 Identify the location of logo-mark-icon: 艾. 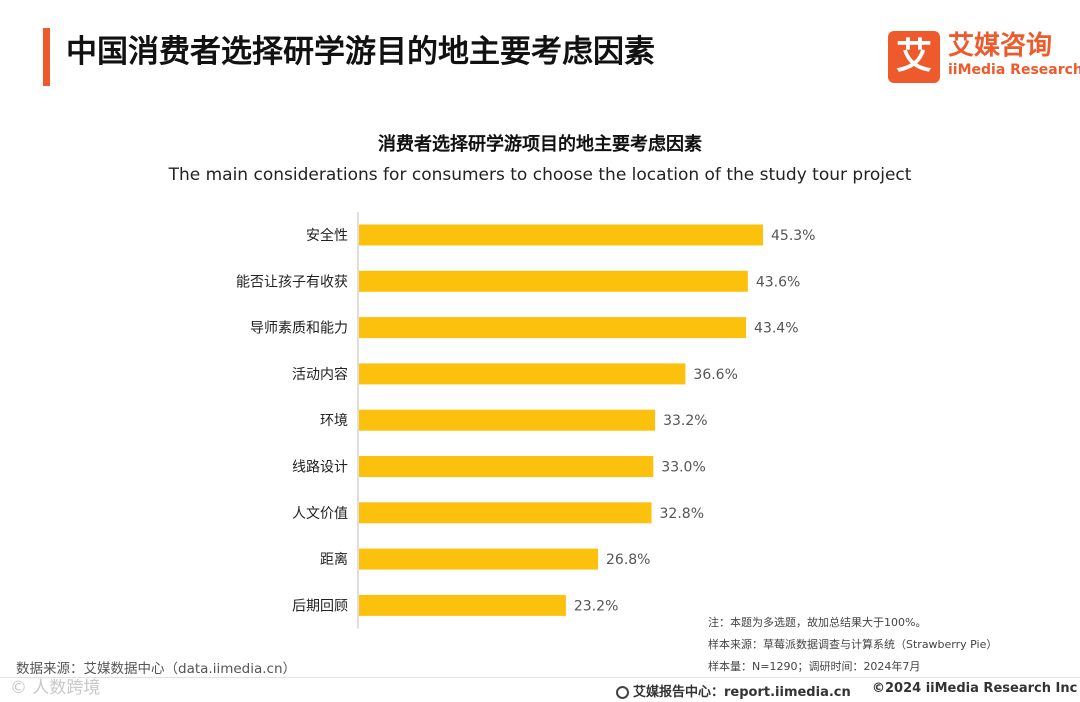
(914, 57).